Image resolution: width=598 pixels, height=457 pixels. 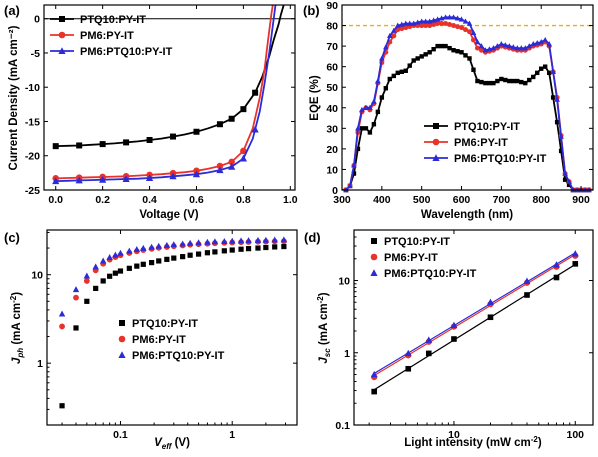 What do you see at coordinates (107, 36) in the screenshot?
I see `panel-a-legend-entry: PM6:PY-IT` at bounding box center [107, 36].